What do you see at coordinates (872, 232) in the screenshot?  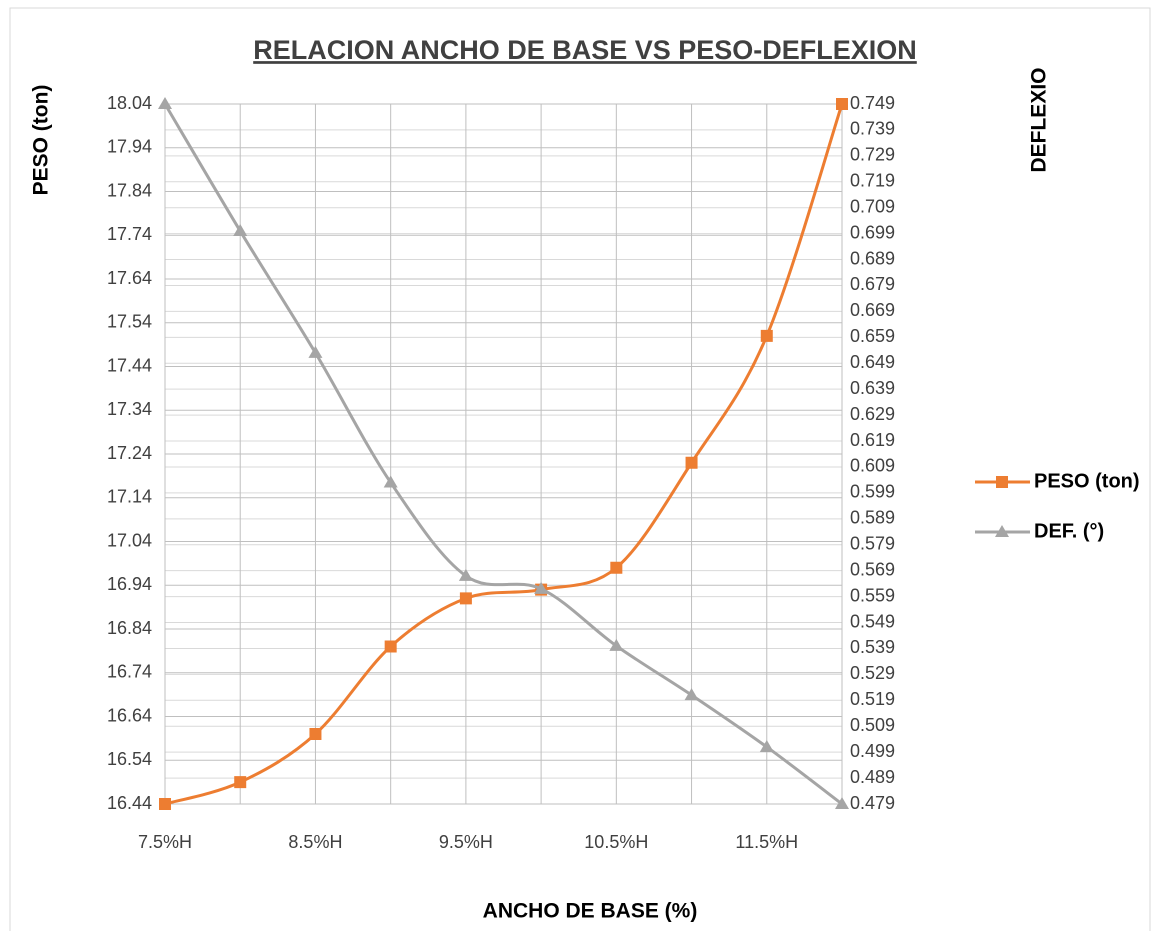 I see `y2-tick-label: 0.699` at bounding box center [872, 232].